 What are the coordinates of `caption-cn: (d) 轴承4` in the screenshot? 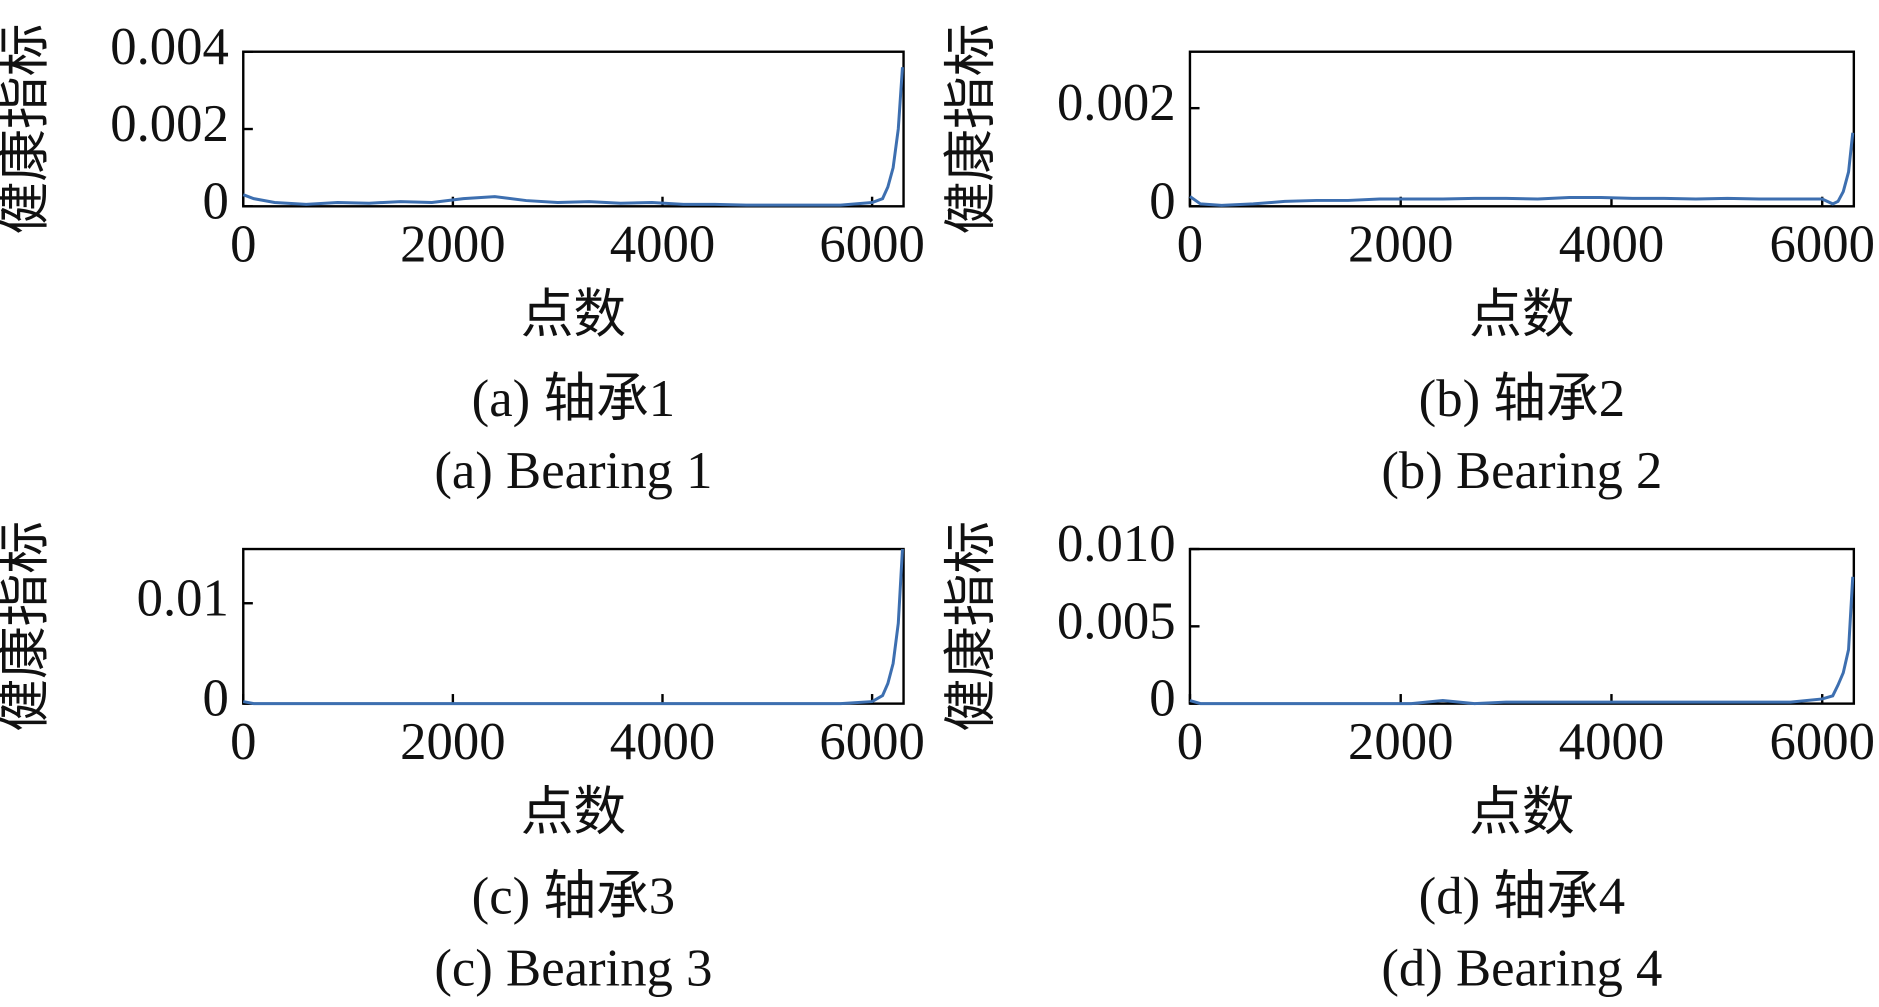 It's located at (1522, 896).